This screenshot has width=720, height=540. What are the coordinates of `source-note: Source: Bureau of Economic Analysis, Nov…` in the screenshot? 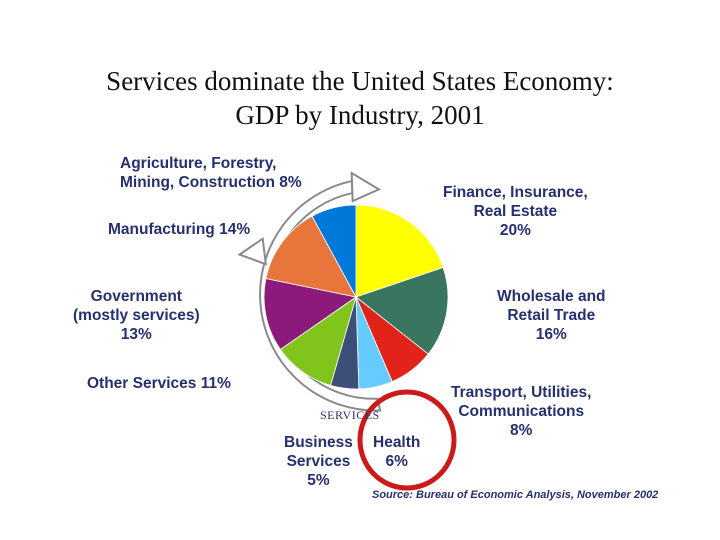 It's located at (515, 495).